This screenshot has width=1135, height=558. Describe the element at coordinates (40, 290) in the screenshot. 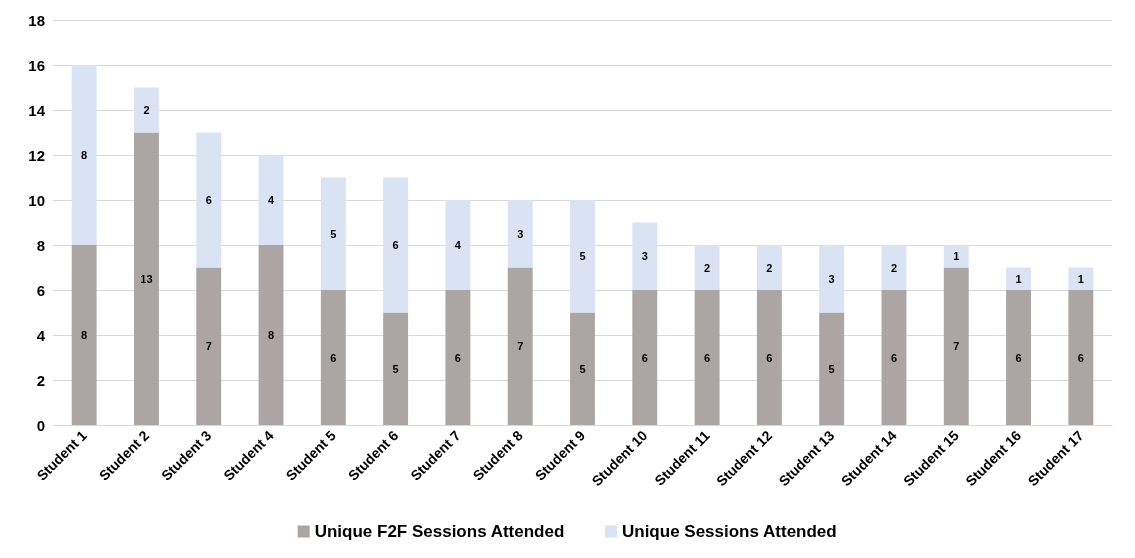

I see `y-tick-label: 6` at that location.